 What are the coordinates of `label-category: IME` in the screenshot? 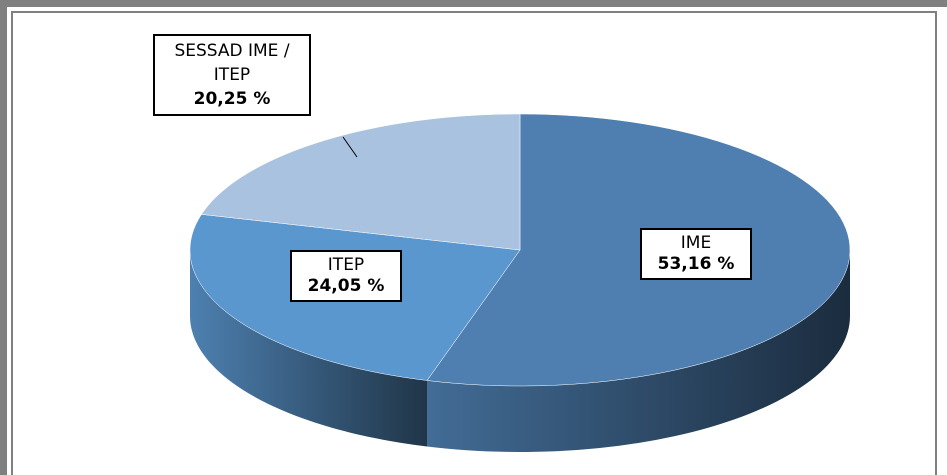 It's located at (696, 243).